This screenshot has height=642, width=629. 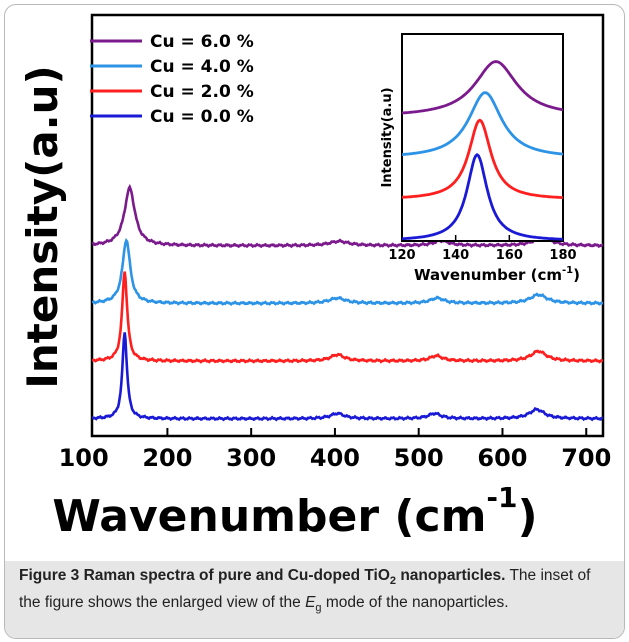 I want to click on x-tick-label: 300, so click(x=251, y=458).